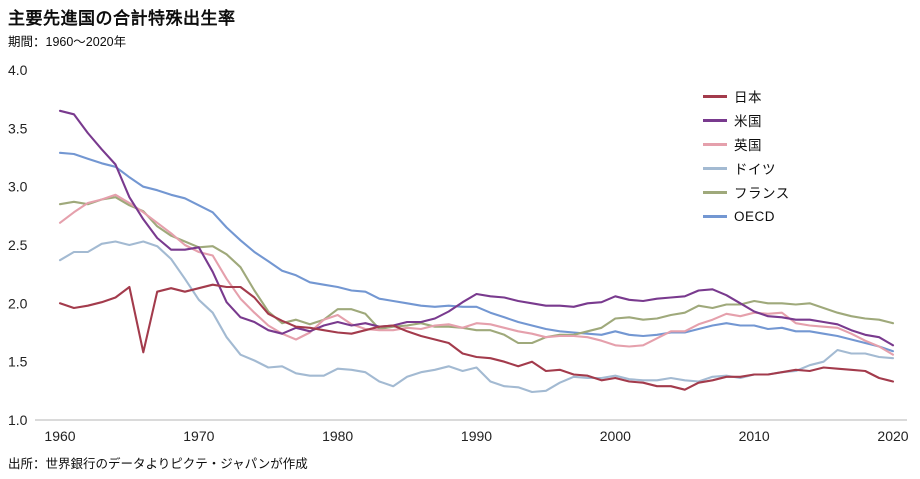  I want to click on x-axis-tick-label: 1990, so click(476, 436).